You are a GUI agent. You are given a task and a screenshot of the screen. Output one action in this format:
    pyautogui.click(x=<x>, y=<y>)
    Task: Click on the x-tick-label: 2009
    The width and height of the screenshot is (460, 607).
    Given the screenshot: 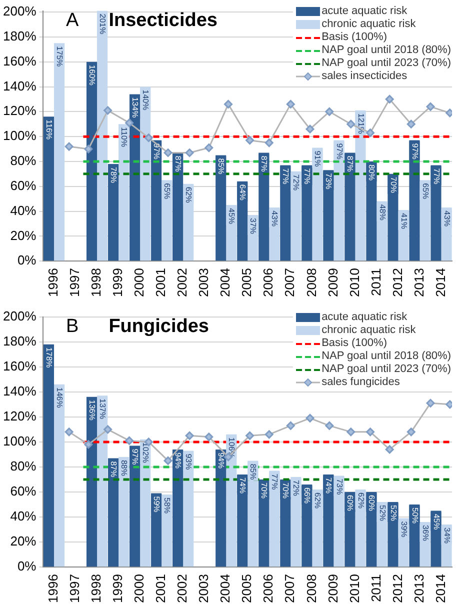 What is the action you would take?
    pyautogui.click(x=332, y=282)
    